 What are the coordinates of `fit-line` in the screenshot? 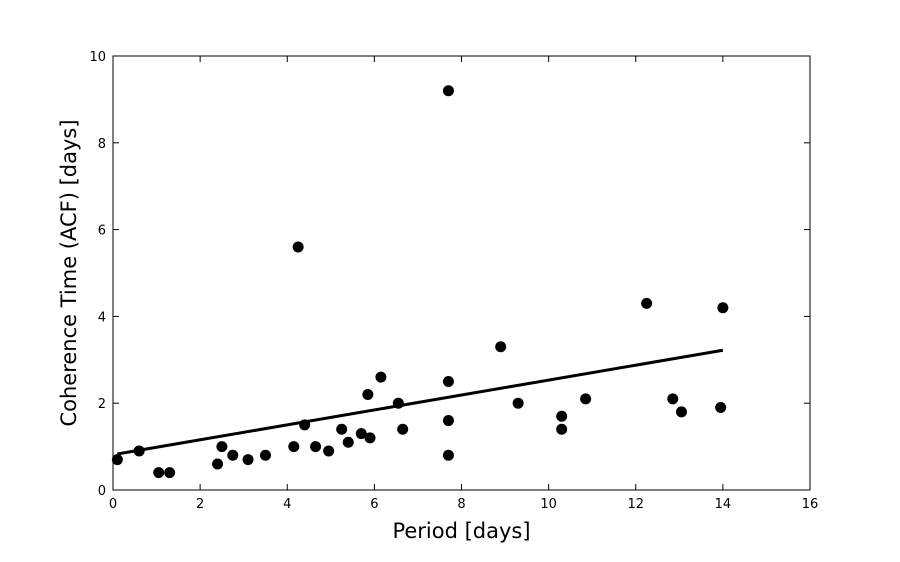 It's located at (420, 402).